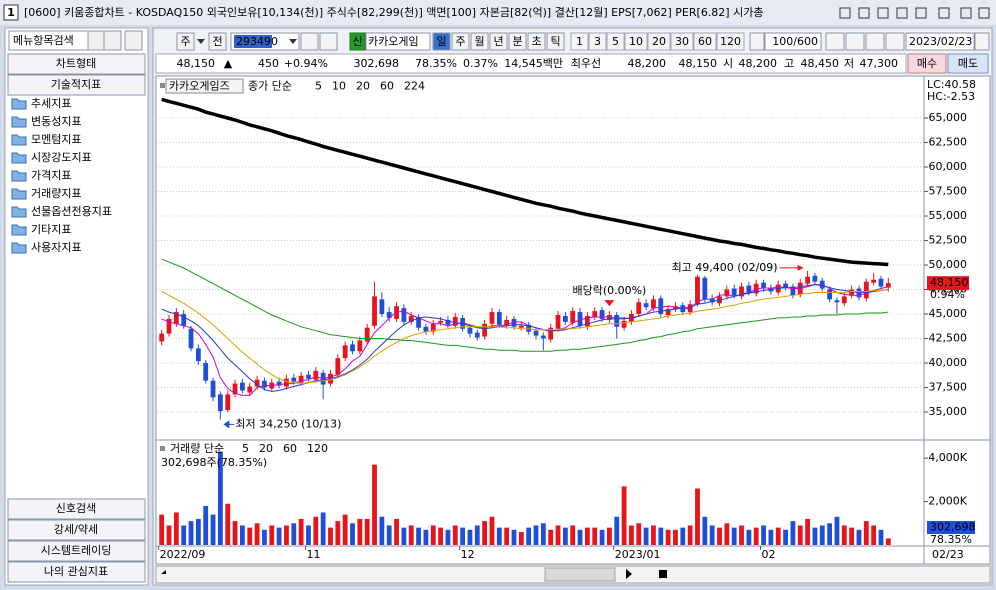  I want to click on interval-label: 분, so click(517, 41).